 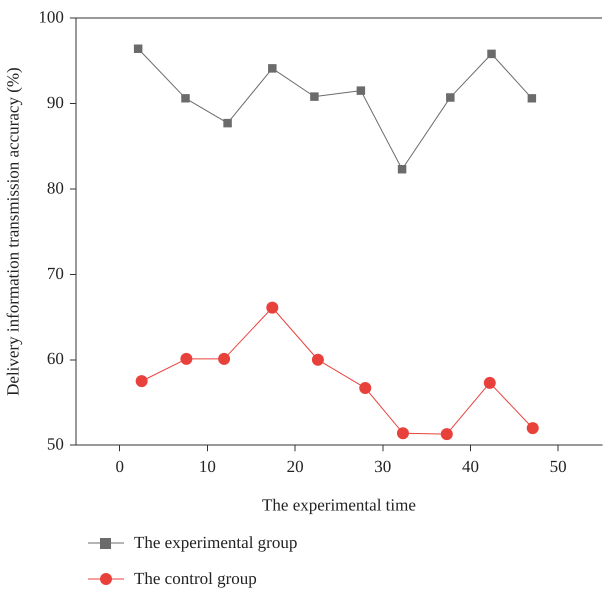 What do you see at coordinates (207, 466) in the screenshot?
I see `x-tick-label: 10` at bounding box center [207, 466].